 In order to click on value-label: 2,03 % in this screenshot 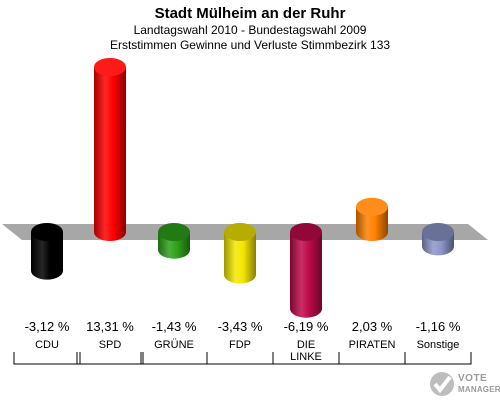, I will do `click(372, 326)`.